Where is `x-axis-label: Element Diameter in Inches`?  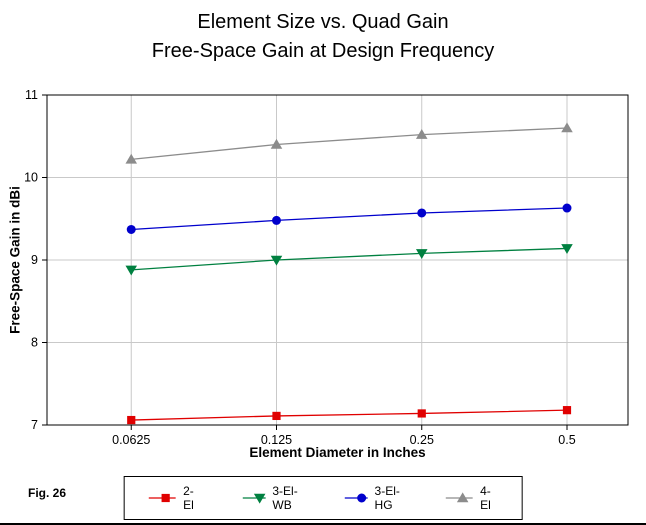
x-axis-label: Element Diameter in Inches is located at coordinates (337, 452).